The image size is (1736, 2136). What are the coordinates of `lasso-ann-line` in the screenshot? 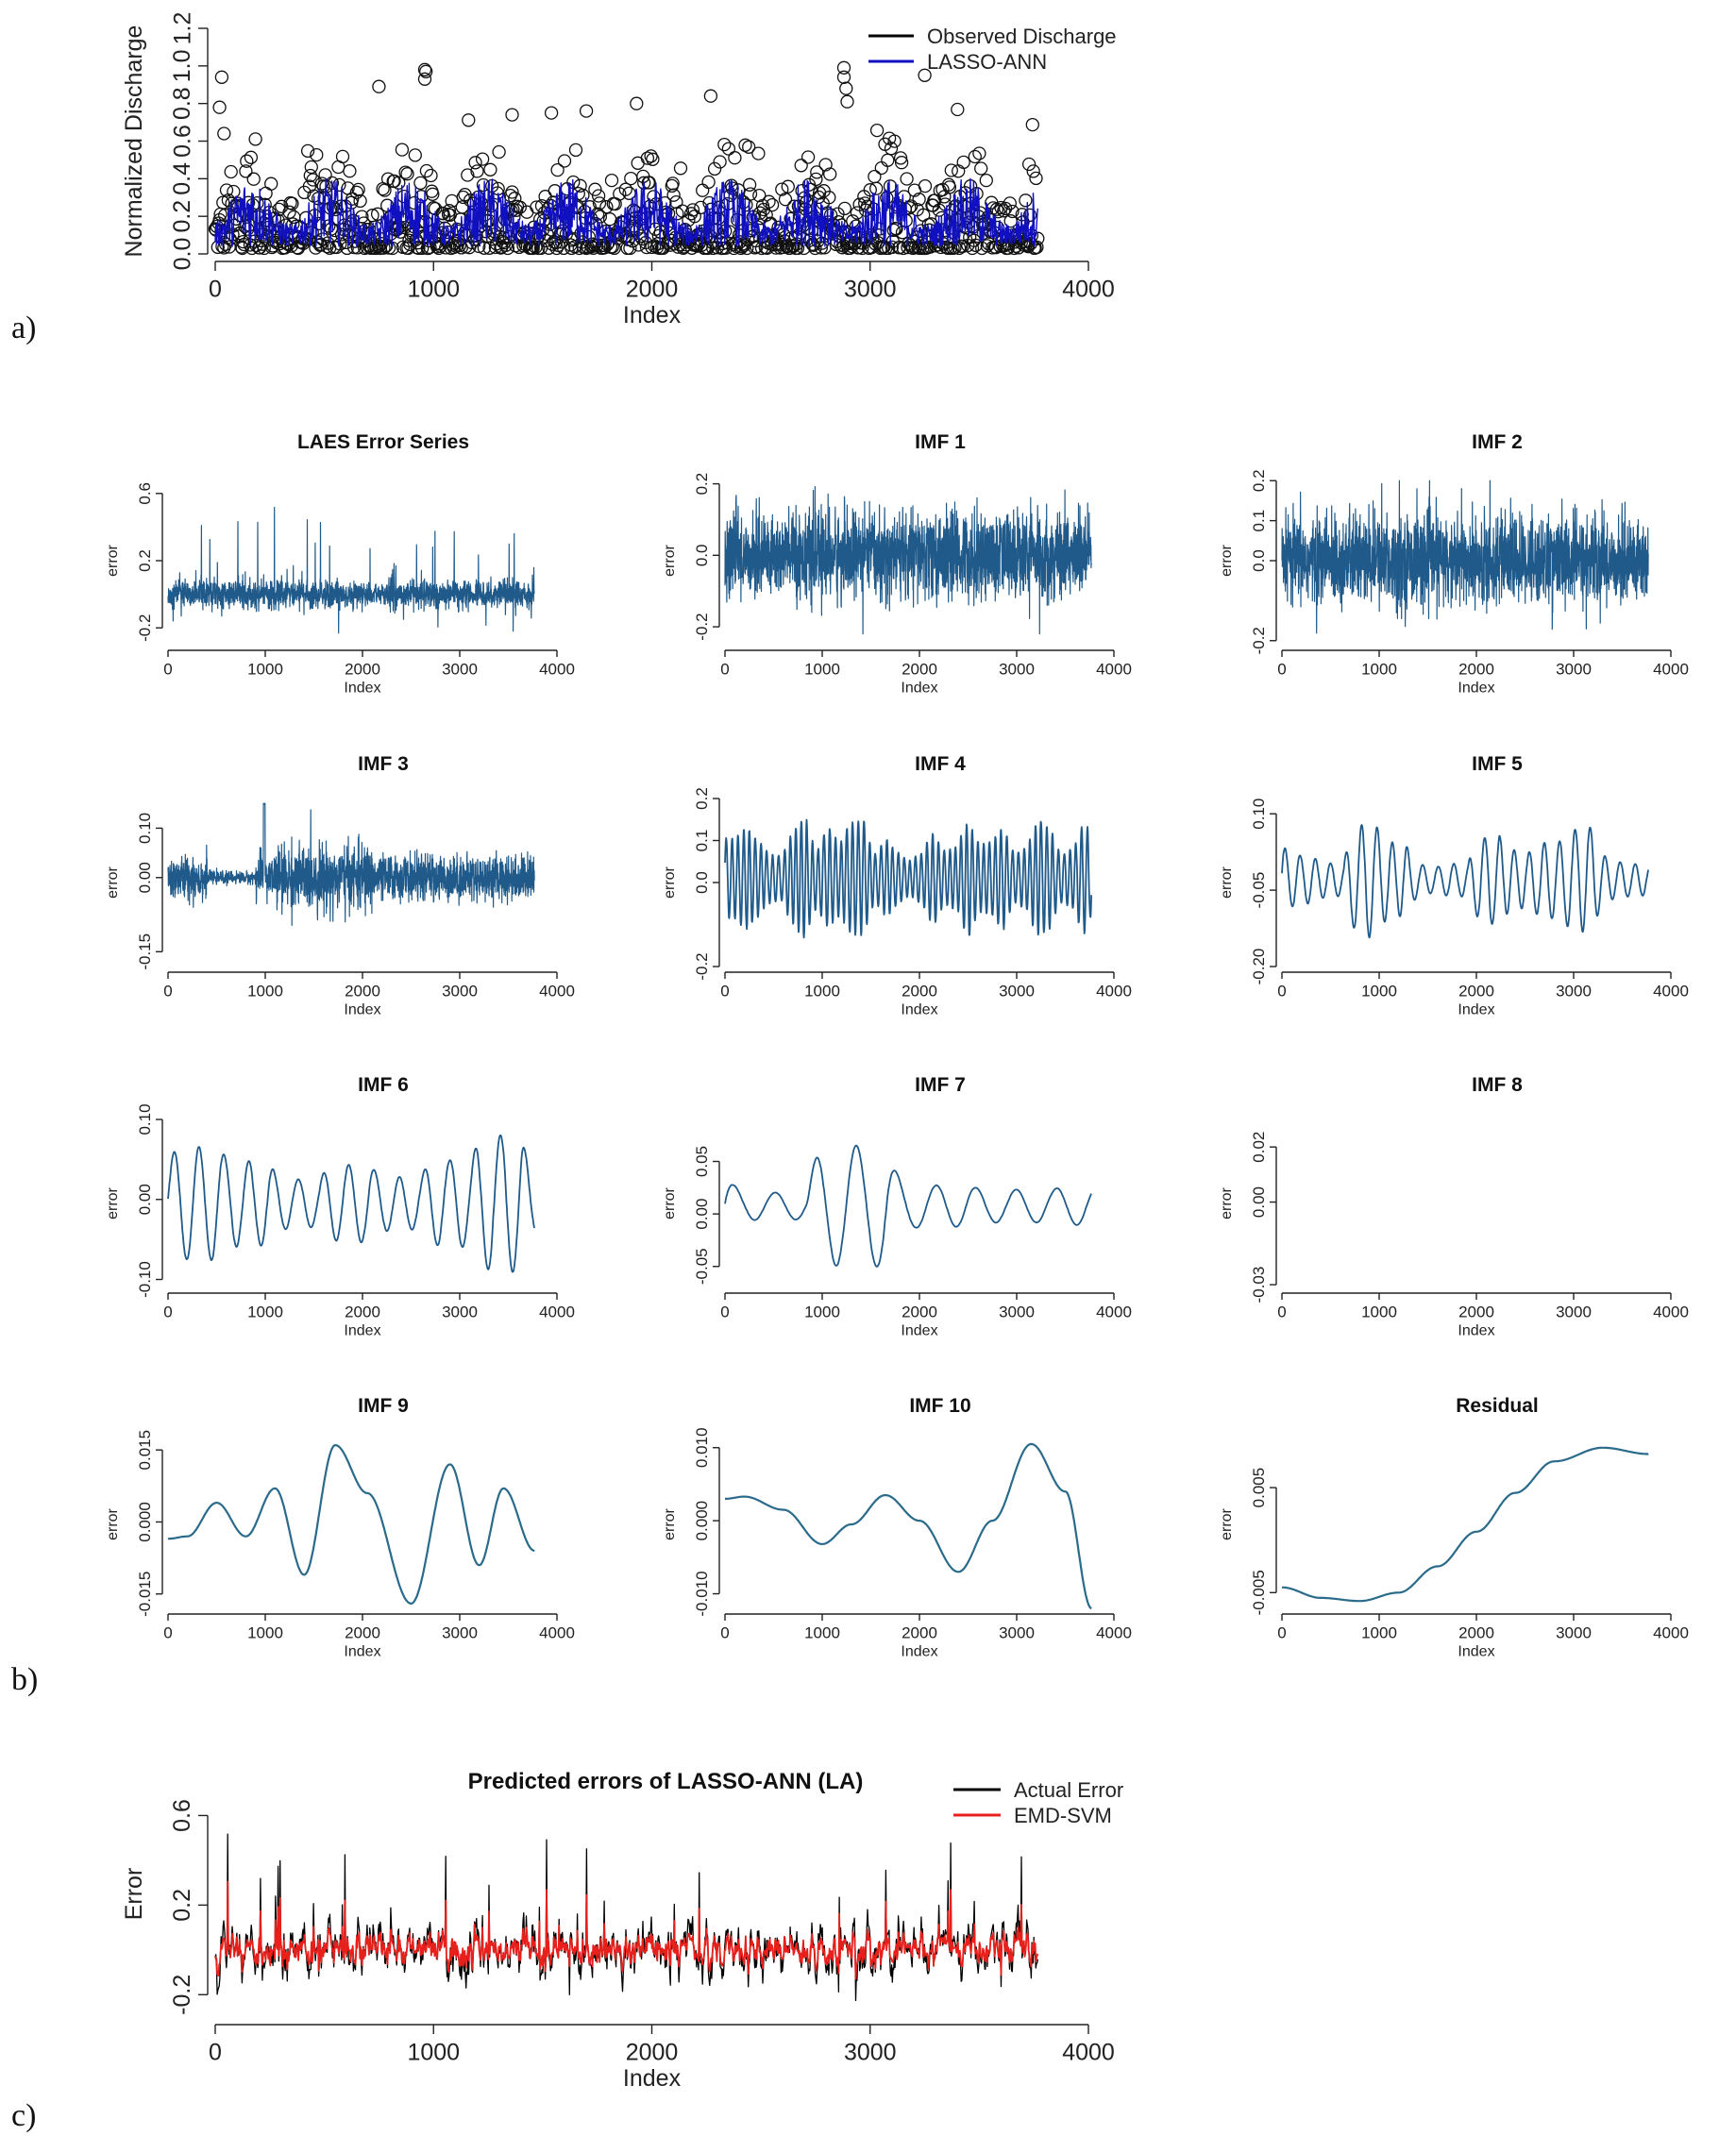 It's located at (626, 212).